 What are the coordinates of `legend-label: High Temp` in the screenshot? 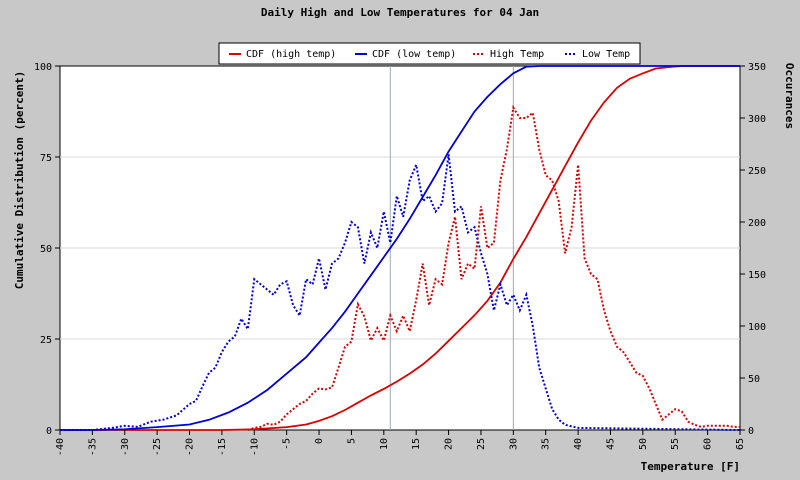 It's located at (517, 54).